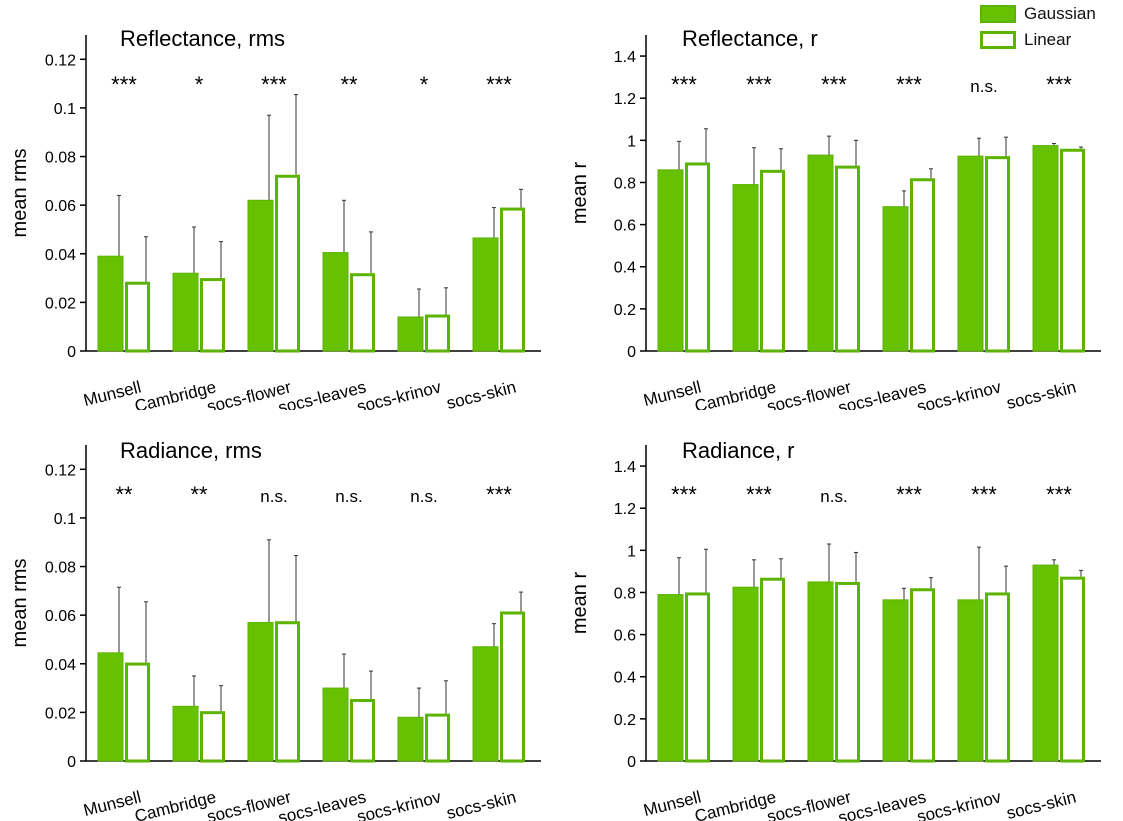 The width and height of the screenshot is (1123, 821). I want to click on chart-title: Radiance, r, so click(738, 450).